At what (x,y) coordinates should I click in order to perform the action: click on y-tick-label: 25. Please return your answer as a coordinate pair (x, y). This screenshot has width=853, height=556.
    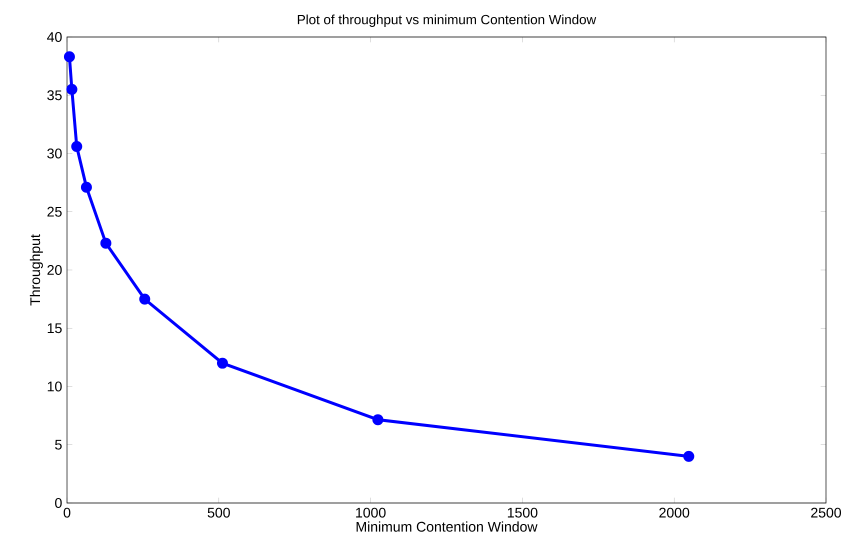
    Looking at the image, I should click on (54, 211).